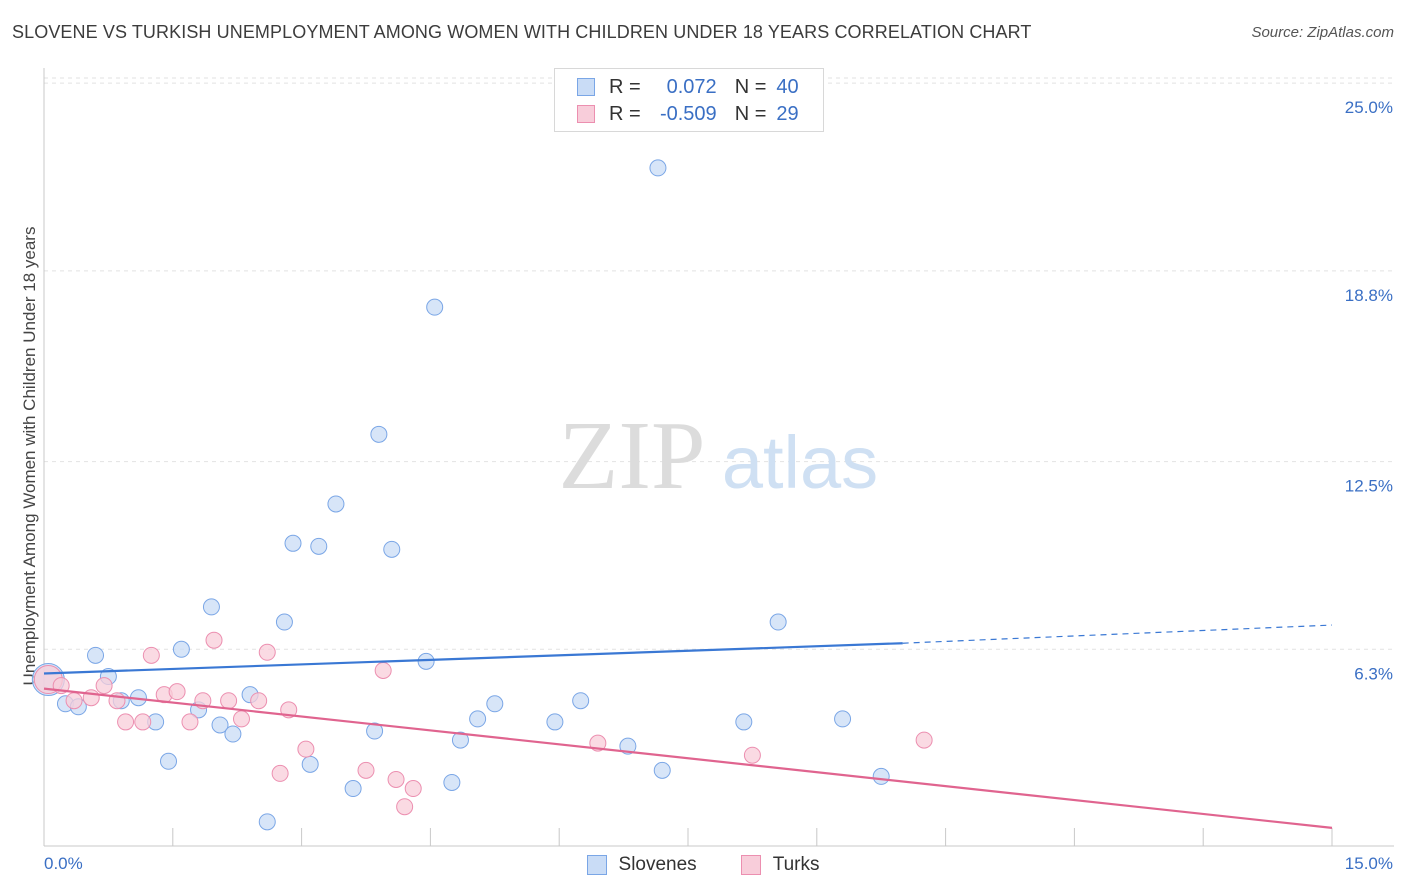  I want to click on x-tick-label: 0.0%, so click(63, 863).